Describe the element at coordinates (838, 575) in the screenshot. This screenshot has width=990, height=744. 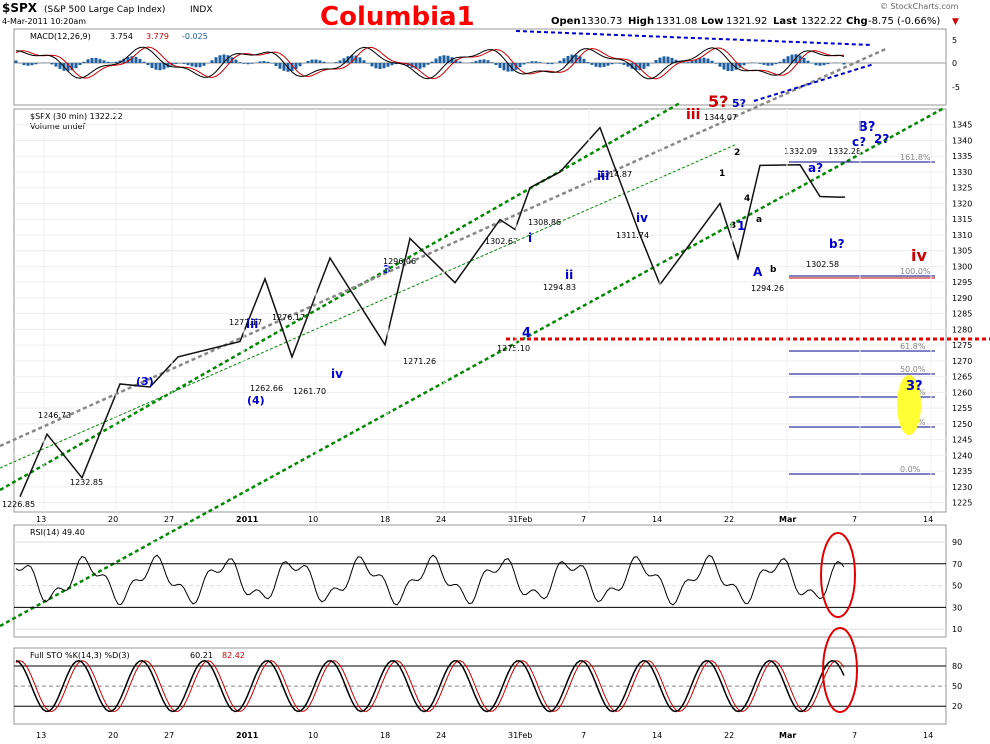
I see `rsi-oval` at that location.